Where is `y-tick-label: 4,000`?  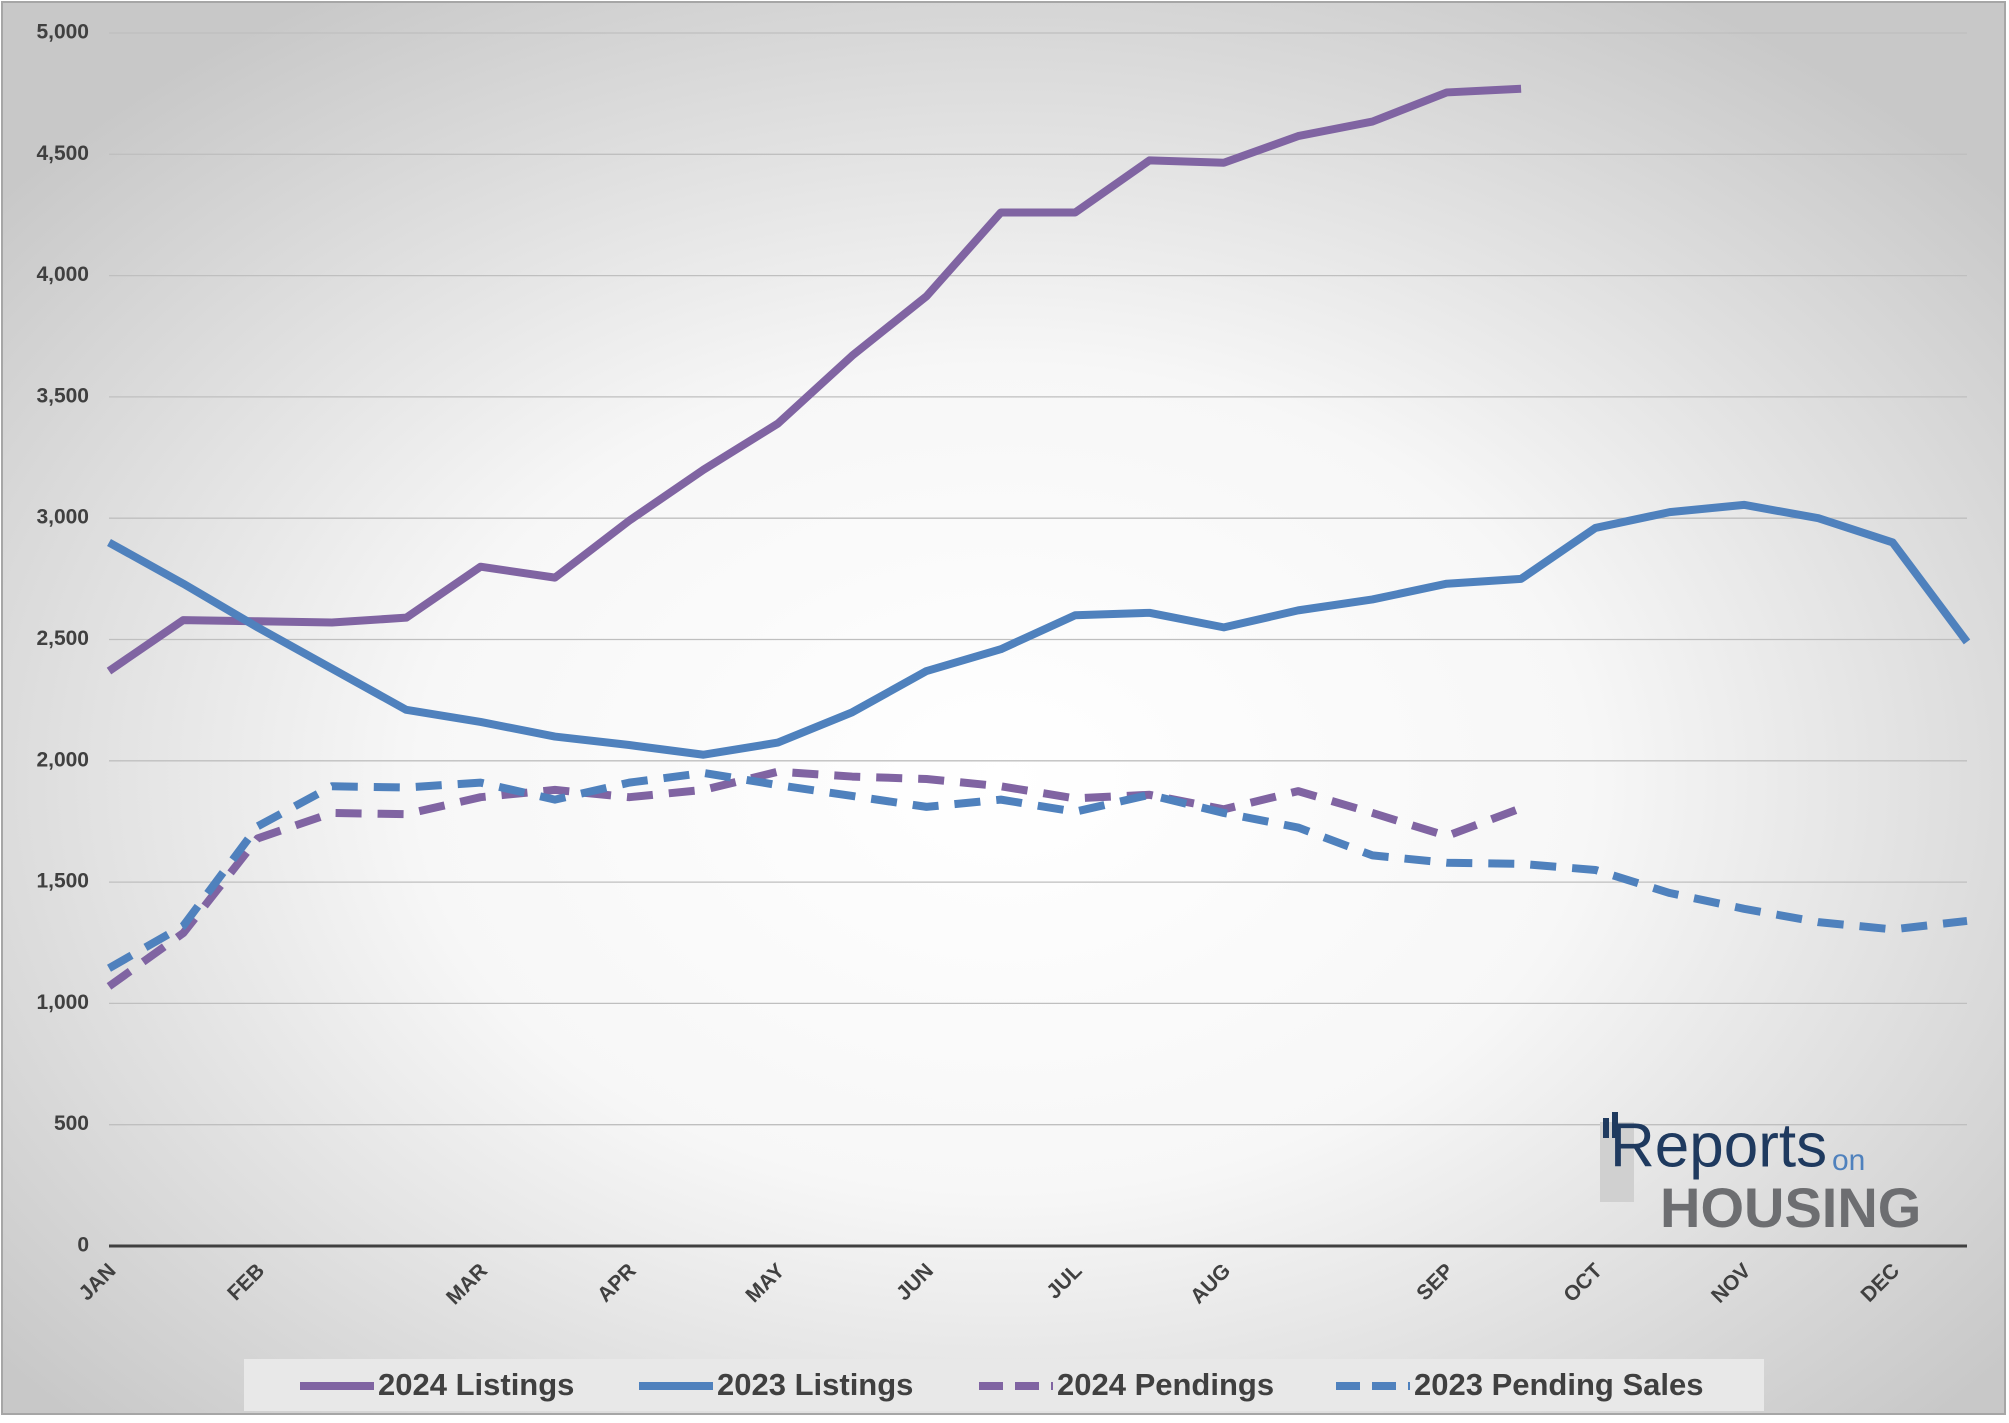 y-tick-label: 4,000 is located at coordinates (62, 274).